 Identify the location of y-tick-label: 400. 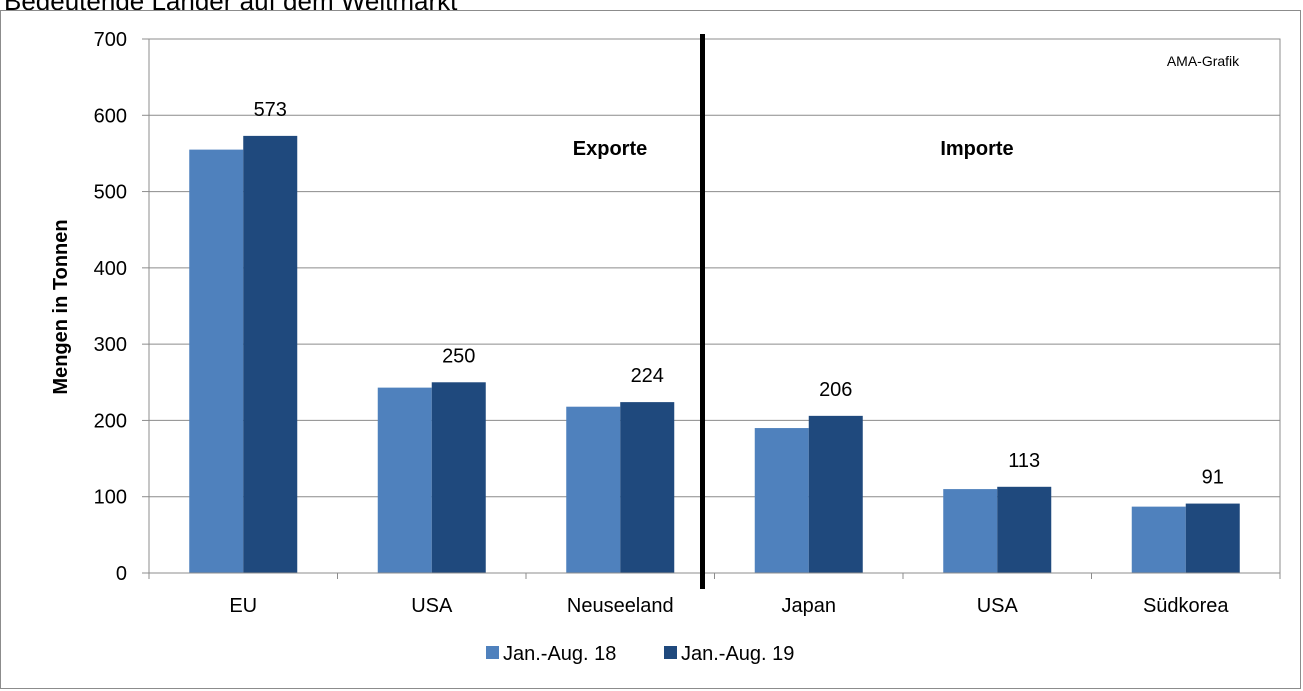
(110, 269).